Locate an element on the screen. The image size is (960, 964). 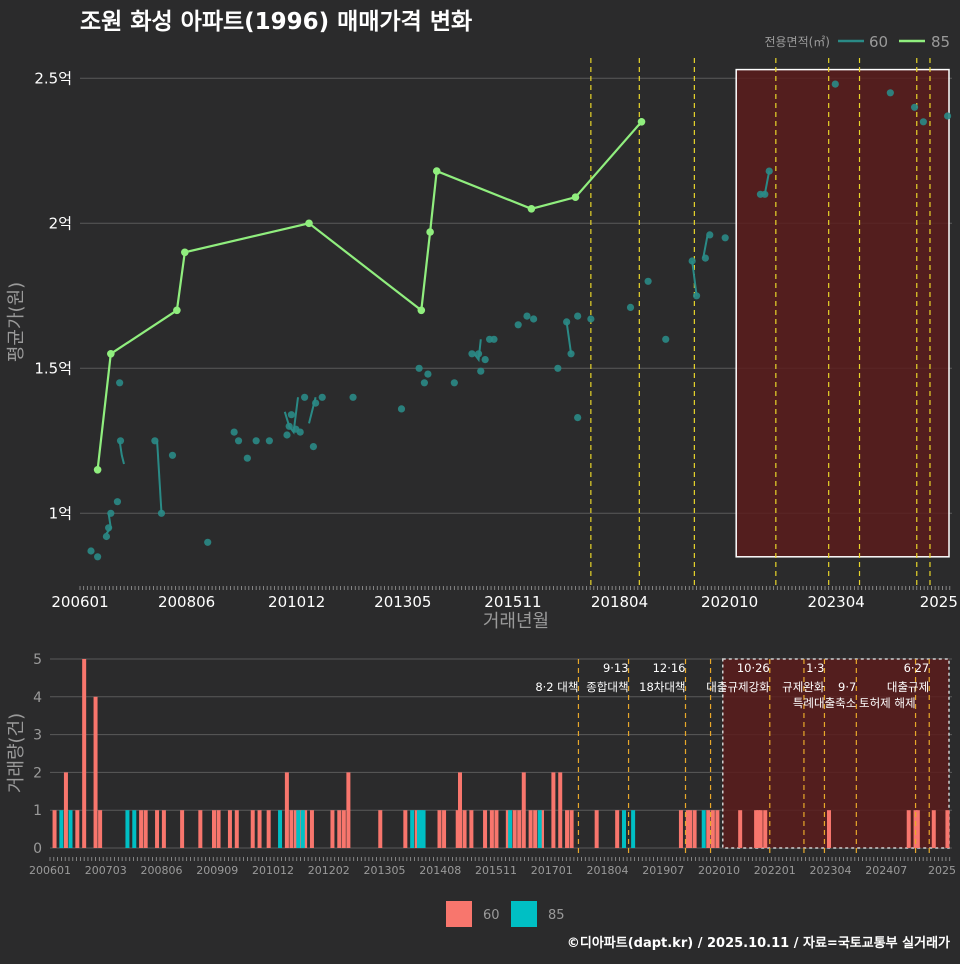
bottom-x-tick-5: 201202 is located at coordinates (329, 870).